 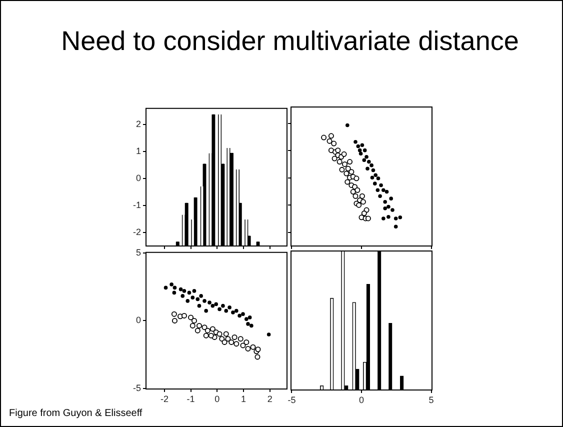 What do you see at coordinates (75, 413) in the screenshot?
I see `text: Figure from Guyon & Elisseeff` at bounding box center [75, 413].